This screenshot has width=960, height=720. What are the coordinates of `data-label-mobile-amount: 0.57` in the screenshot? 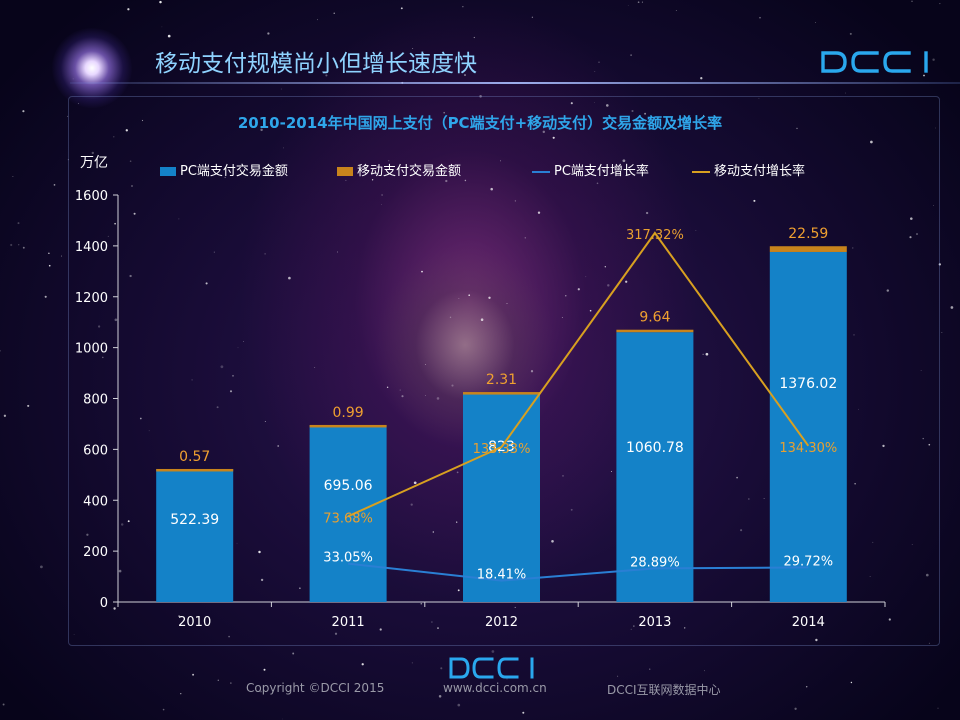 It's located at (194, 457).